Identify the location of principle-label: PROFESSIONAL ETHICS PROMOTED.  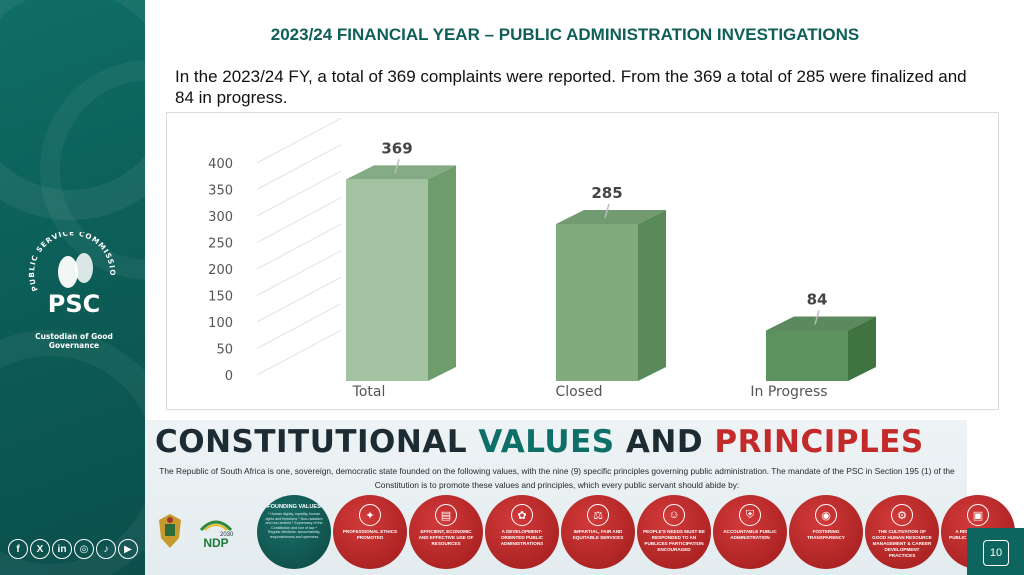
(370, 534).